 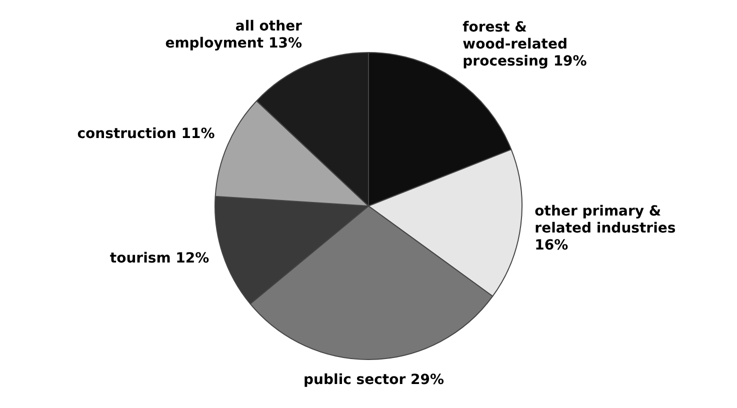 What do you see at coordinates (233, 35) in the screenshot?
I see `slice-label: all other employment 13%` at bounding box center [233, 35].